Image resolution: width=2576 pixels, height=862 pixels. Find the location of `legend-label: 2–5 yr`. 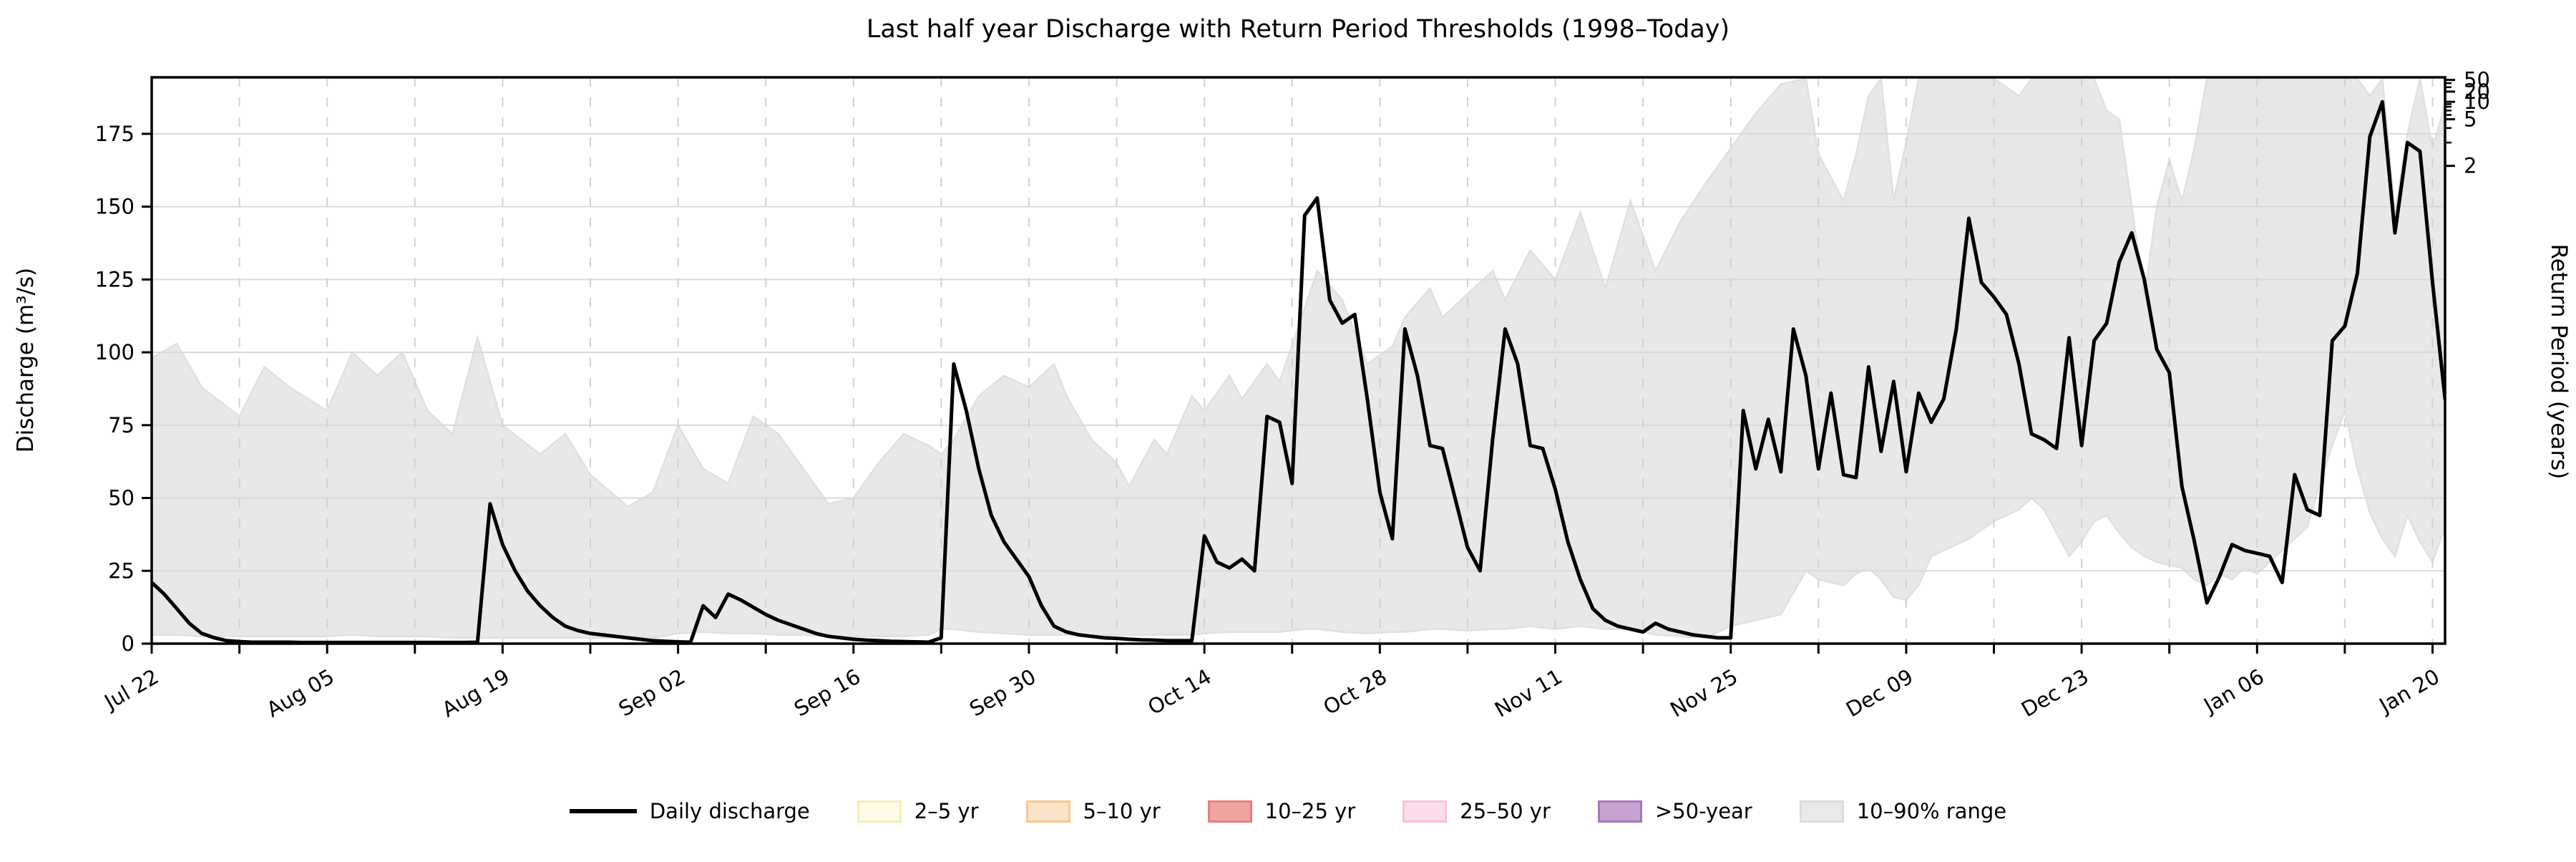

legend-label: 2–5 yr is located at coordinates (946, 811).